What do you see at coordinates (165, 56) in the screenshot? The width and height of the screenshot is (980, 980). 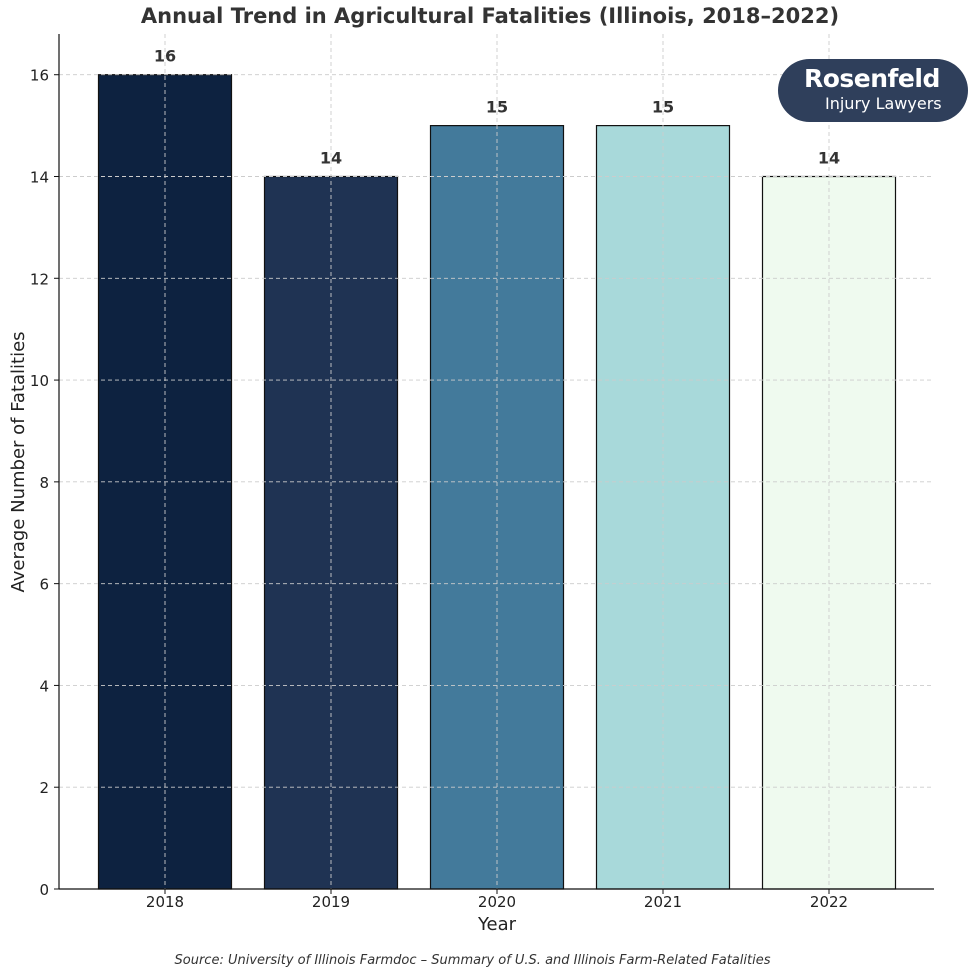 I see `data-label-2018: 16` at bounding box center [165, 56].